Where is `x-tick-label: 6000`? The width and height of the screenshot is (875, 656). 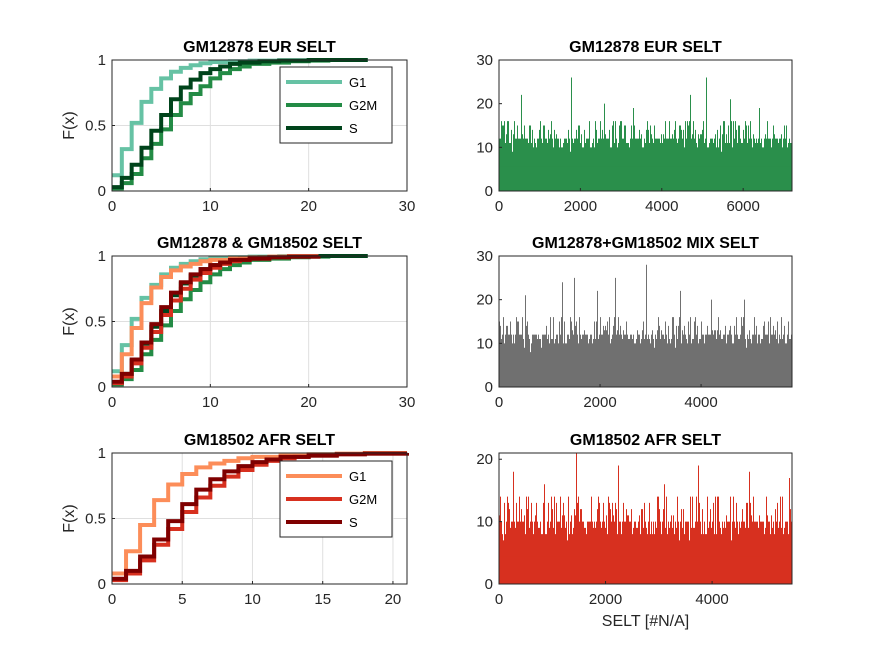
x-tick-label: 6000 is located at coordinates (742, 206).